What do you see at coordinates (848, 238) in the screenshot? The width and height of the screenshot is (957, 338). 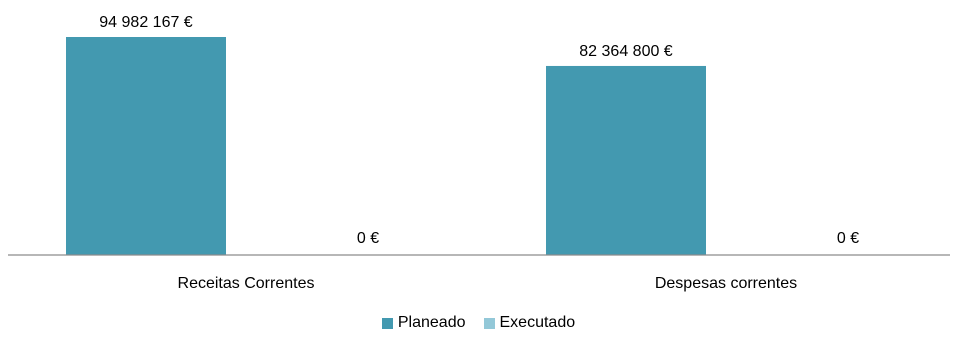 I see `data-label-executado-1: 0 €` at bounding box center [848, 238].